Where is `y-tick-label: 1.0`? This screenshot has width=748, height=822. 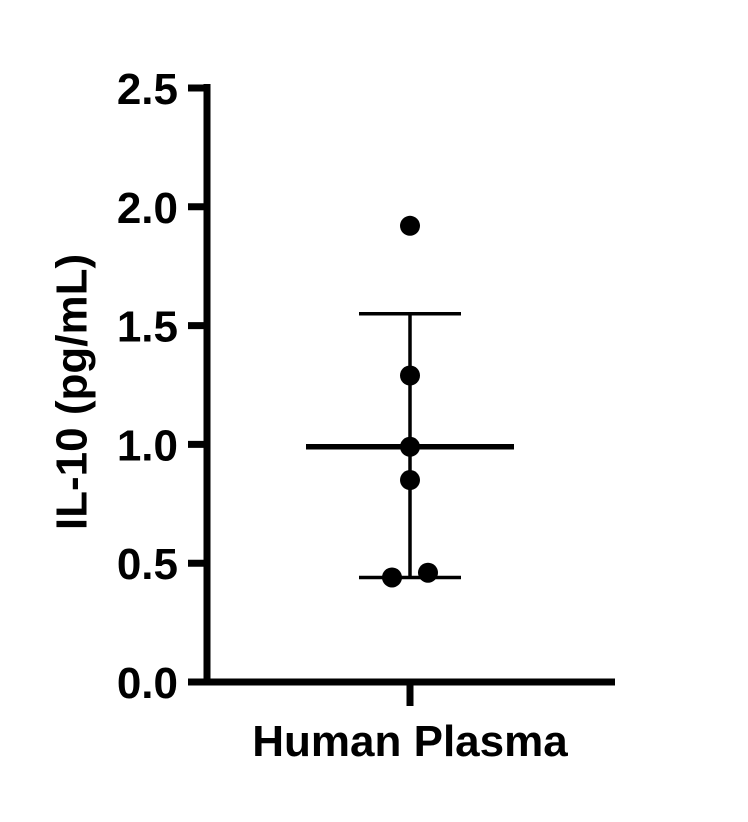 y-tick-label: 1.0 is located at coordinates (147, 445).